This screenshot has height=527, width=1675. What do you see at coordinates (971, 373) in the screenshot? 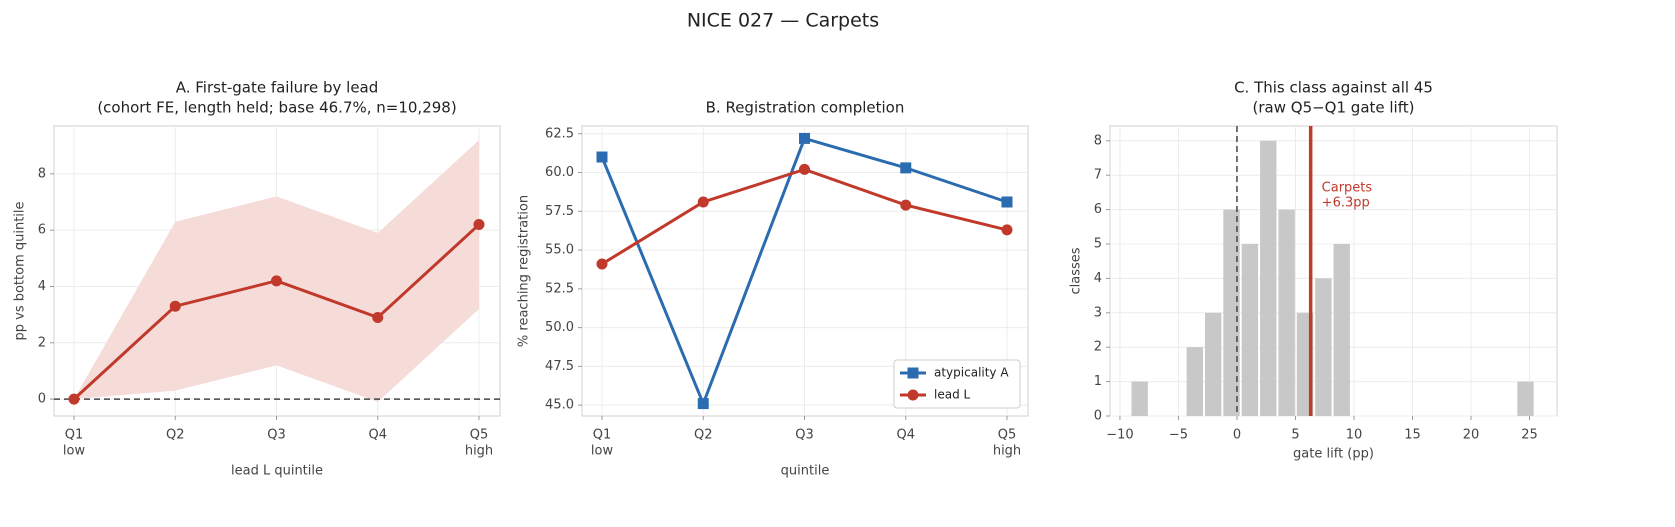
I see `legend-label: atypicality A` at bounding box center [971, 373].